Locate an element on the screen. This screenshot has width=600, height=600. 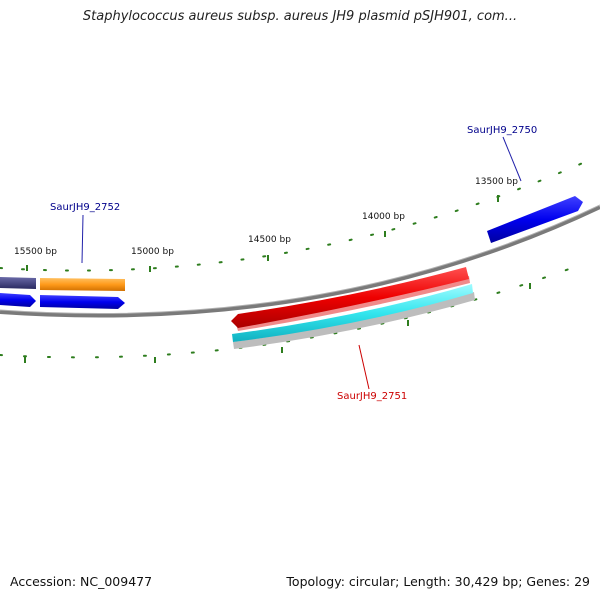
scale-label-15000: 15000 bp is located at coordinates (152, 252).